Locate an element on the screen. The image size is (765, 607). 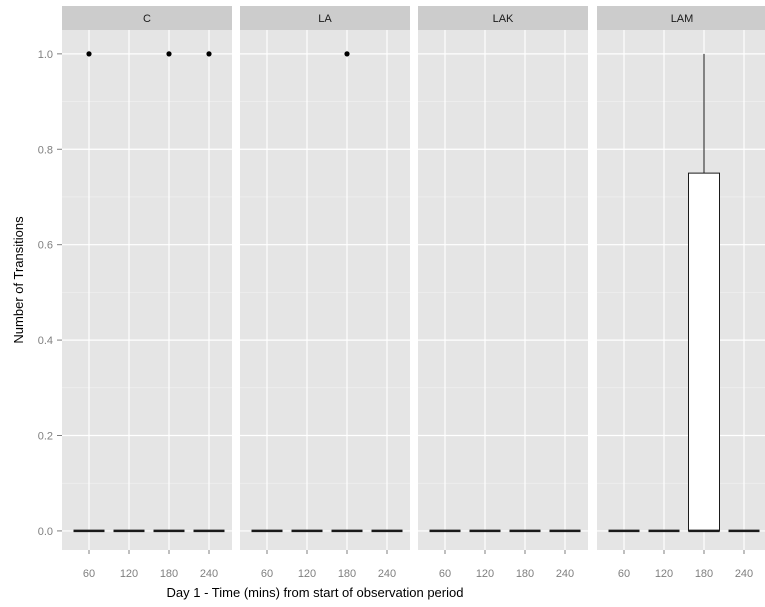
facet-strip-label: LA is located at coordinates (325, 19).